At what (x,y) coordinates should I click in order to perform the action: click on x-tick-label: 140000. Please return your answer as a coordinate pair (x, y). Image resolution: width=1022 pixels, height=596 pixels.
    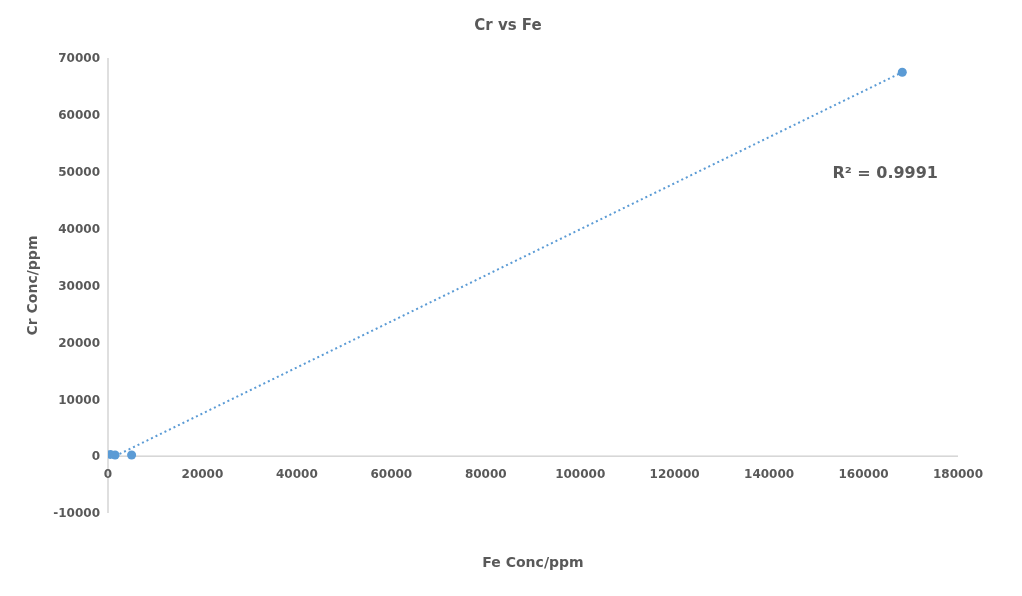
    Looking at the image, I should click on (769, 474).